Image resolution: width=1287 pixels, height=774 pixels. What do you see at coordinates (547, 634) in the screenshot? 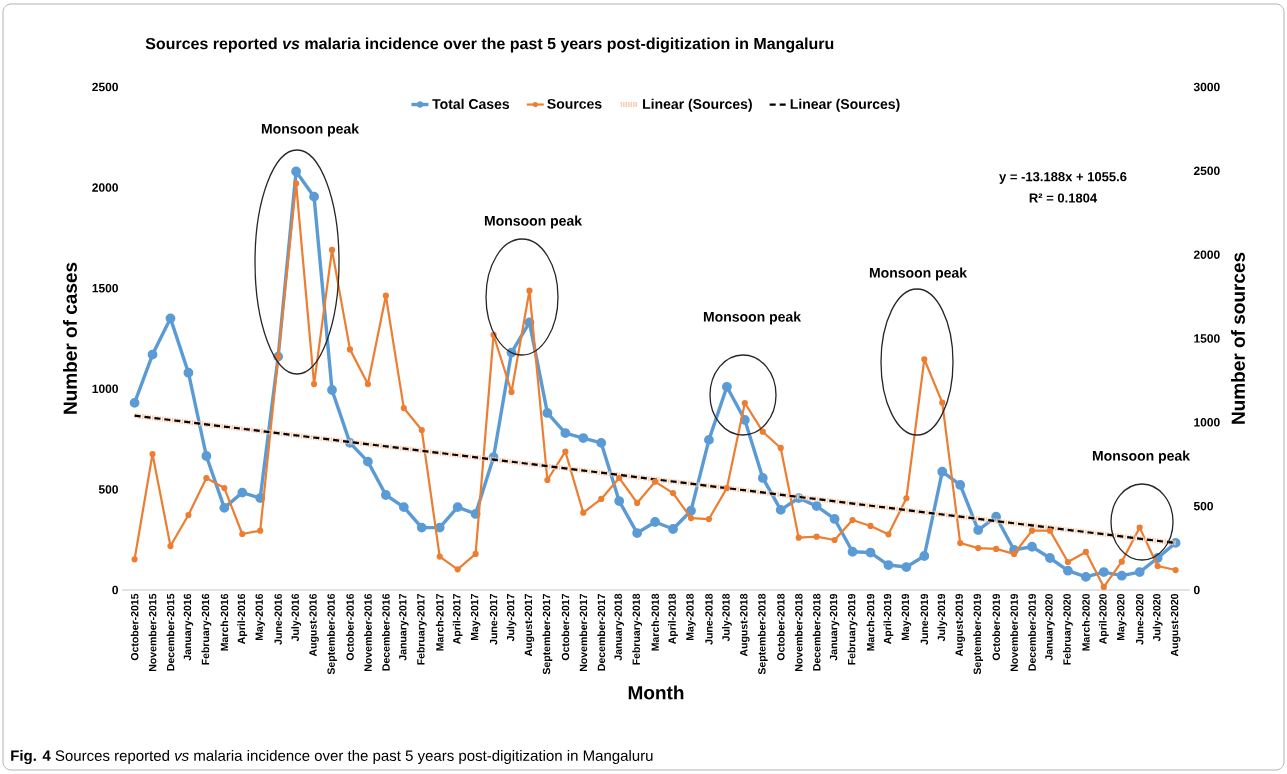
I see `x-tick-label: September-2017` at bounding box center [547, 634].